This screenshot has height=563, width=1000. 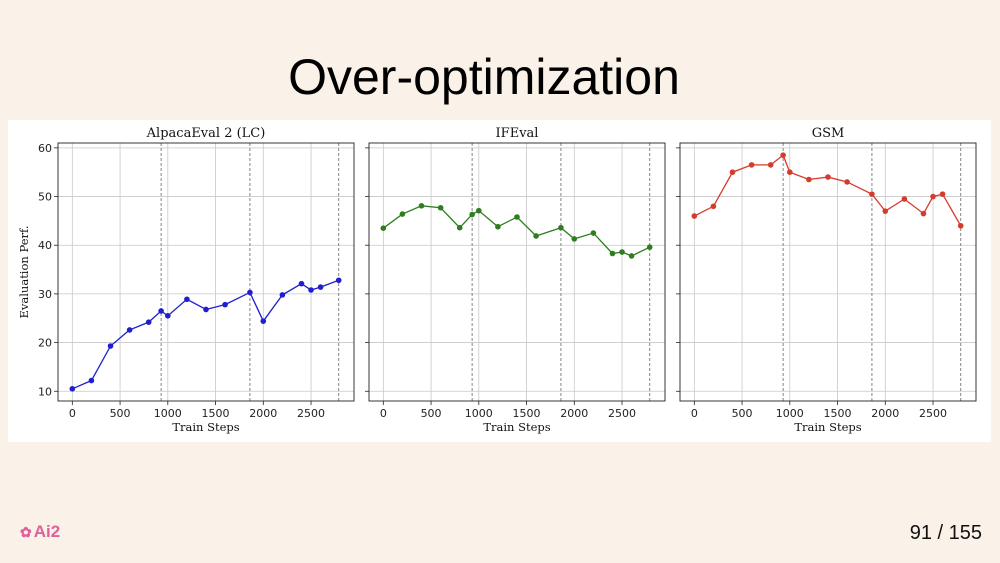 I want to click on subplot-title: AlpacaEval 2 (LC), so click(x=206, y=133).